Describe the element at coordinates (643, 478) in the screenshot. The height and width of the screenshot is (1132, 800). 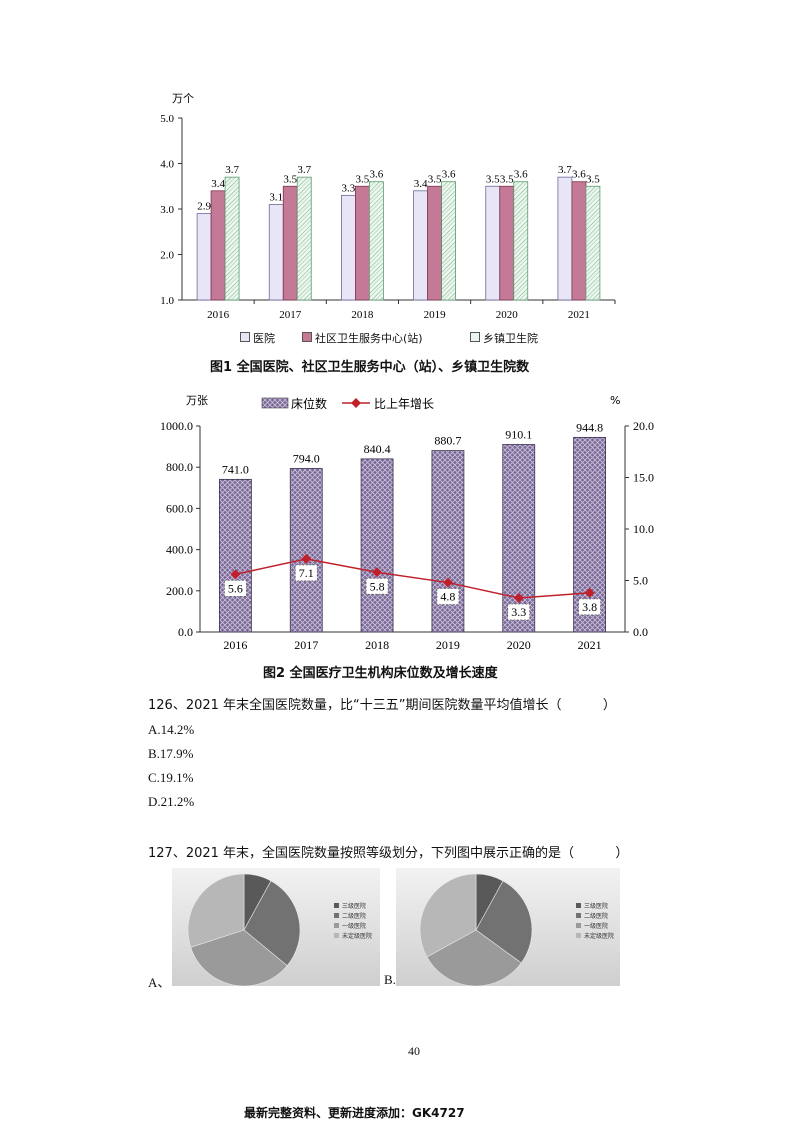
I see `y2-tick-label: 15.0` at that location.